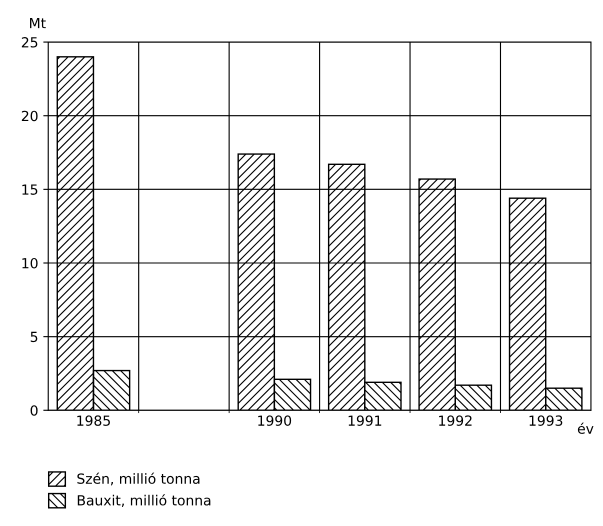 This screenshot has width=603, height=526. Describe the element at coordinates (138, 479) in the screenshot. I see `legend-label: Szén, millió tonna` at that location.